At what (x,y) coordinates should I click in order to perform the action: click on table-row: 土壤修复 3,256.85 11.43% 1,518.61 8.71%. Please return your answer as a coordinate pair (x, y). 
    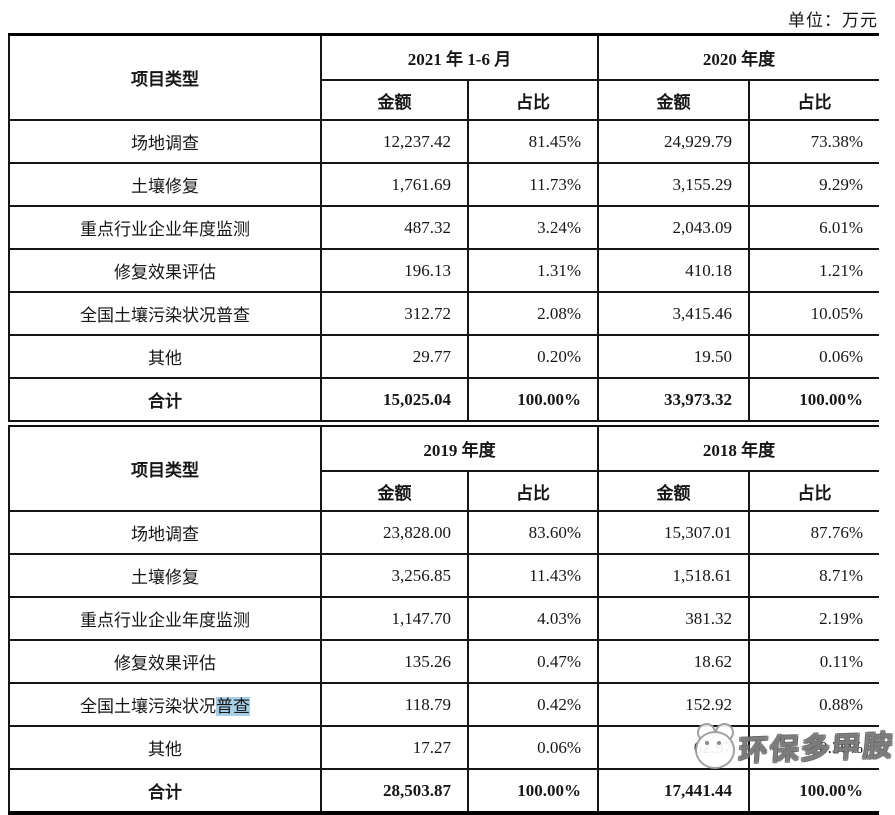
    Looking at the image, I should click on (443, 576).